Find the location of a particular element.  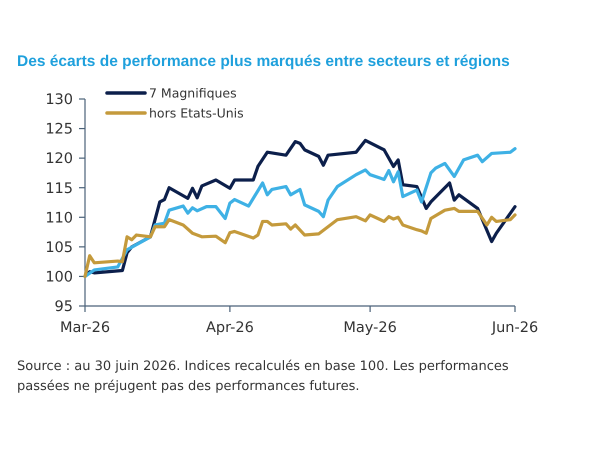

x-tick-label: Mar-26 is located at coordinates (85, 328).